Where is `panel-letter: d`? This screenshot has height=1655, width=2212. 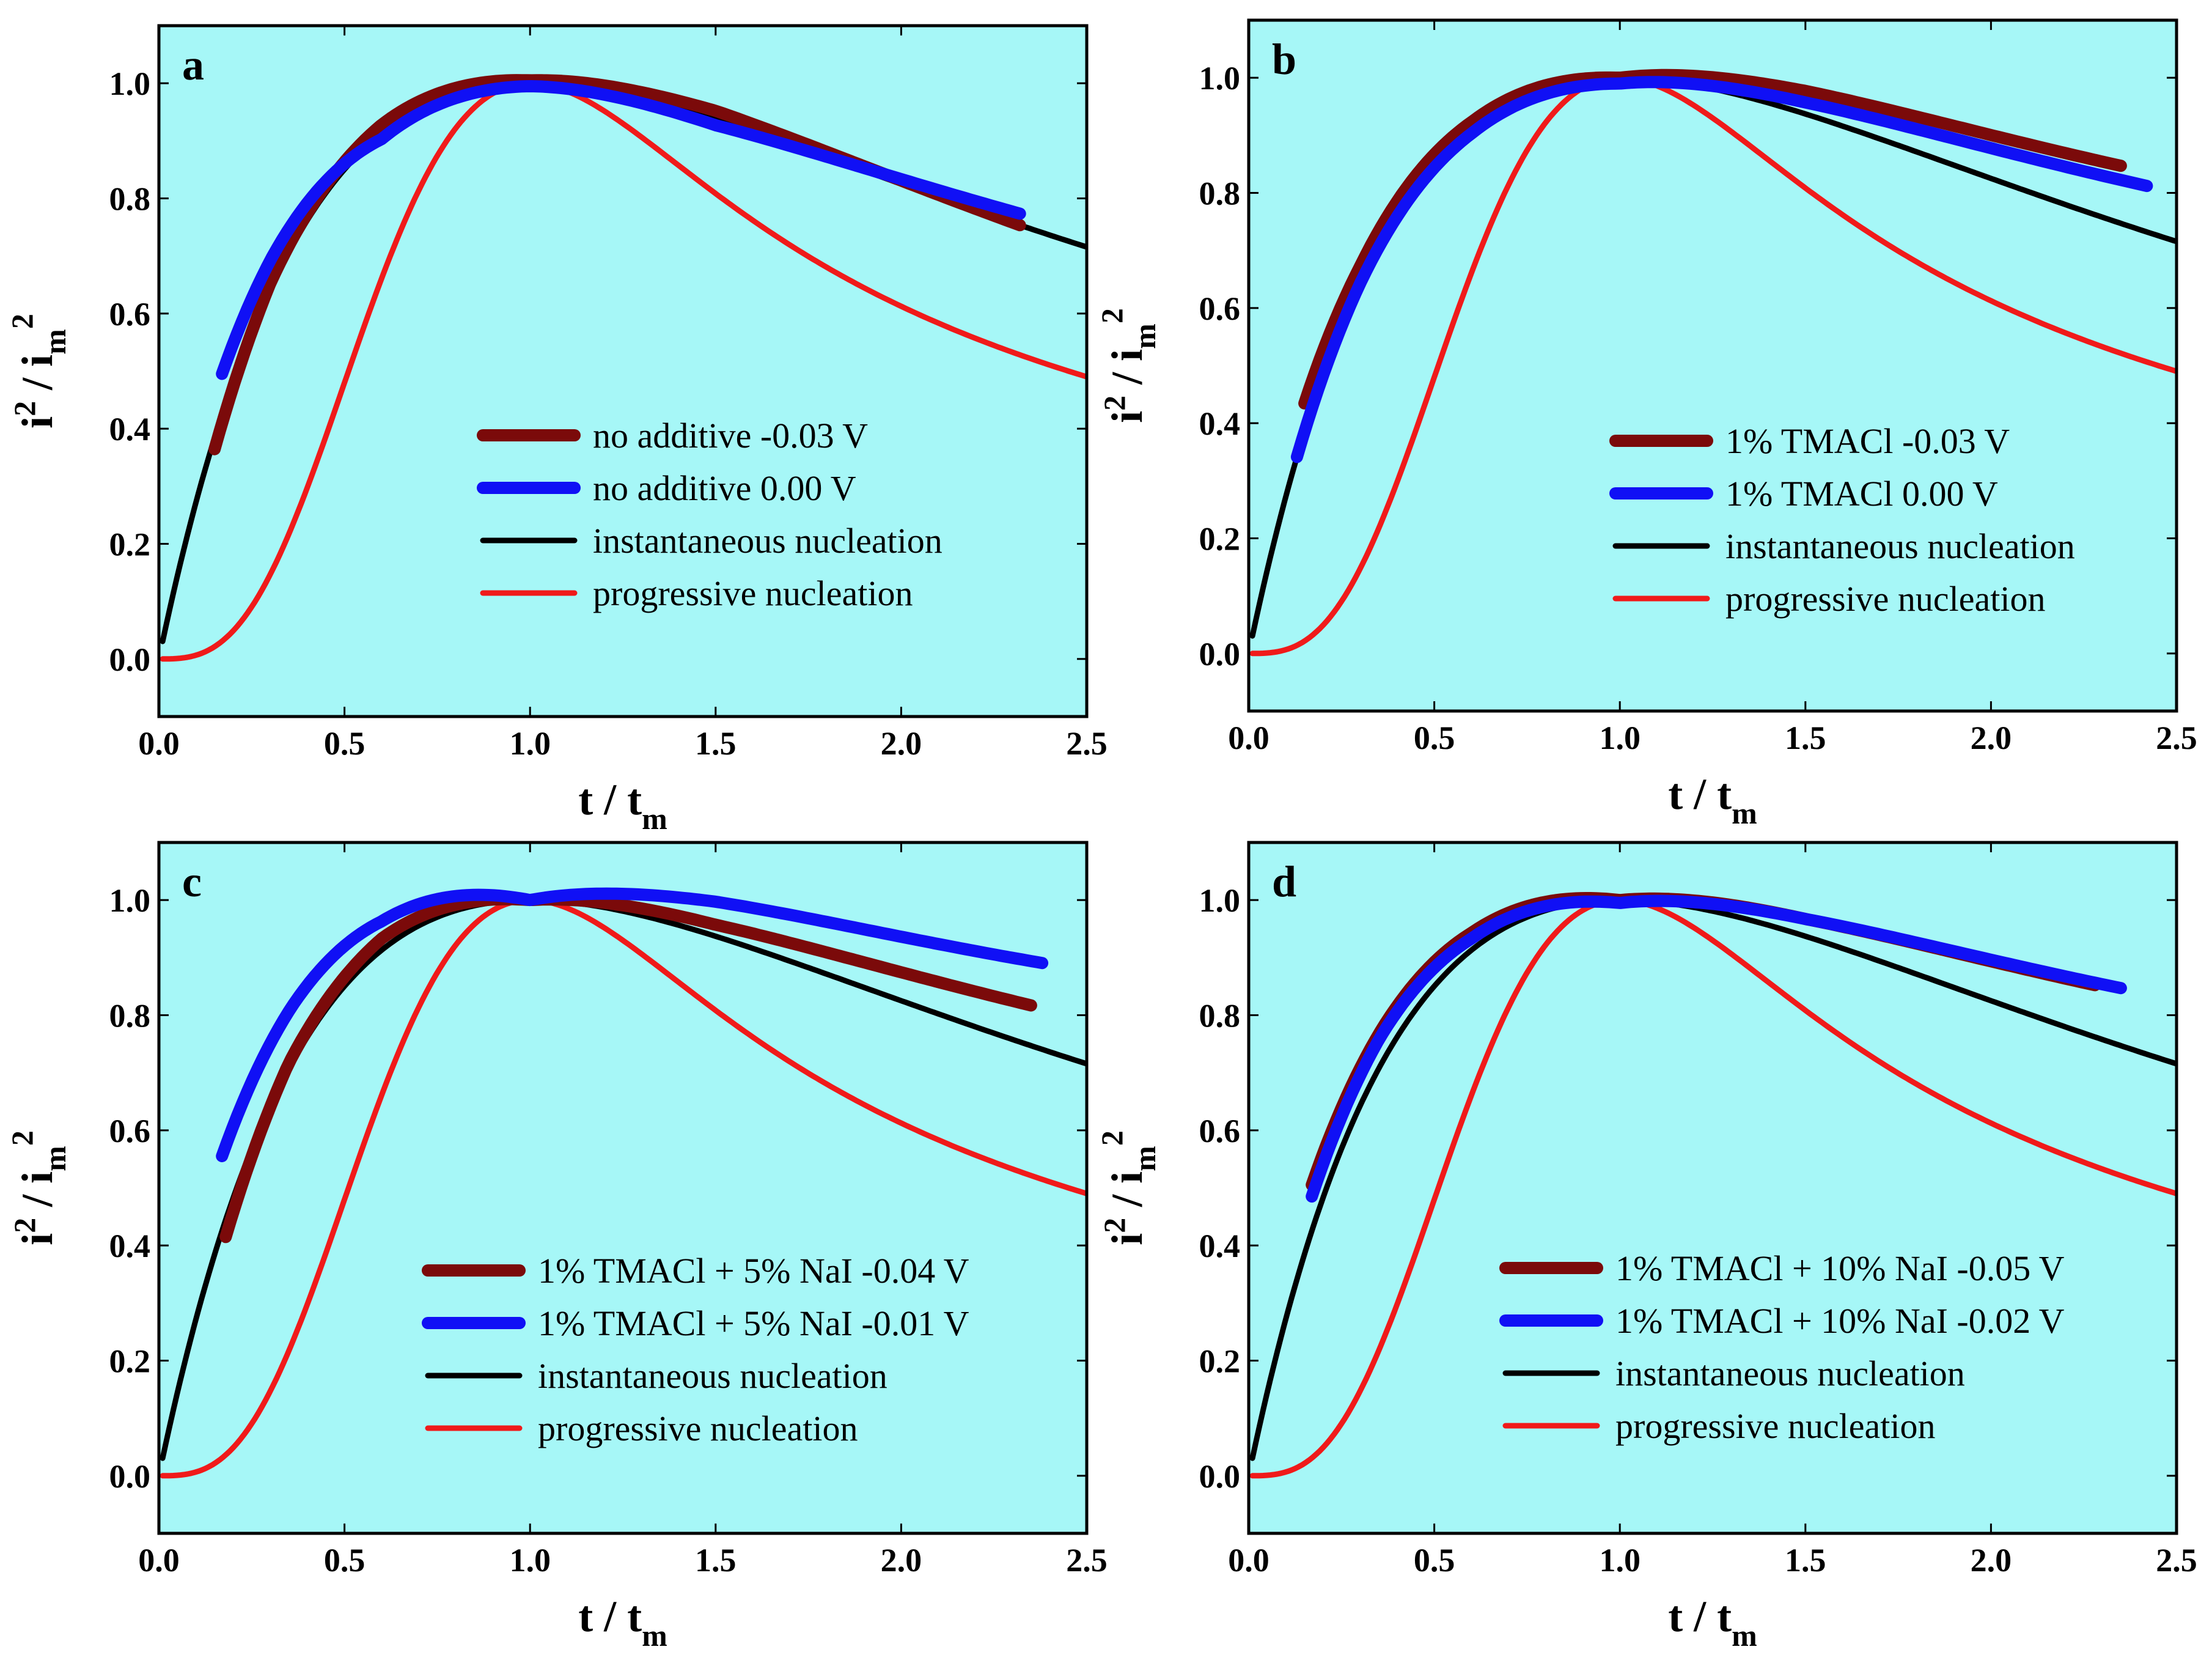 panel-letter: d is located at coordinates (1284, 881).